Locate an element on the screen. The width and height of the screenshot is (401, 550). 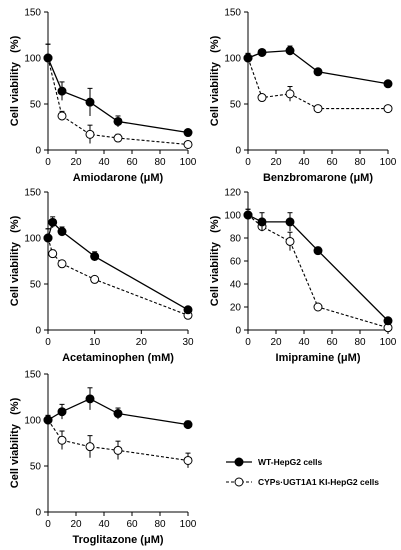
legend-wt-marker is located at coordinates (239, 462).